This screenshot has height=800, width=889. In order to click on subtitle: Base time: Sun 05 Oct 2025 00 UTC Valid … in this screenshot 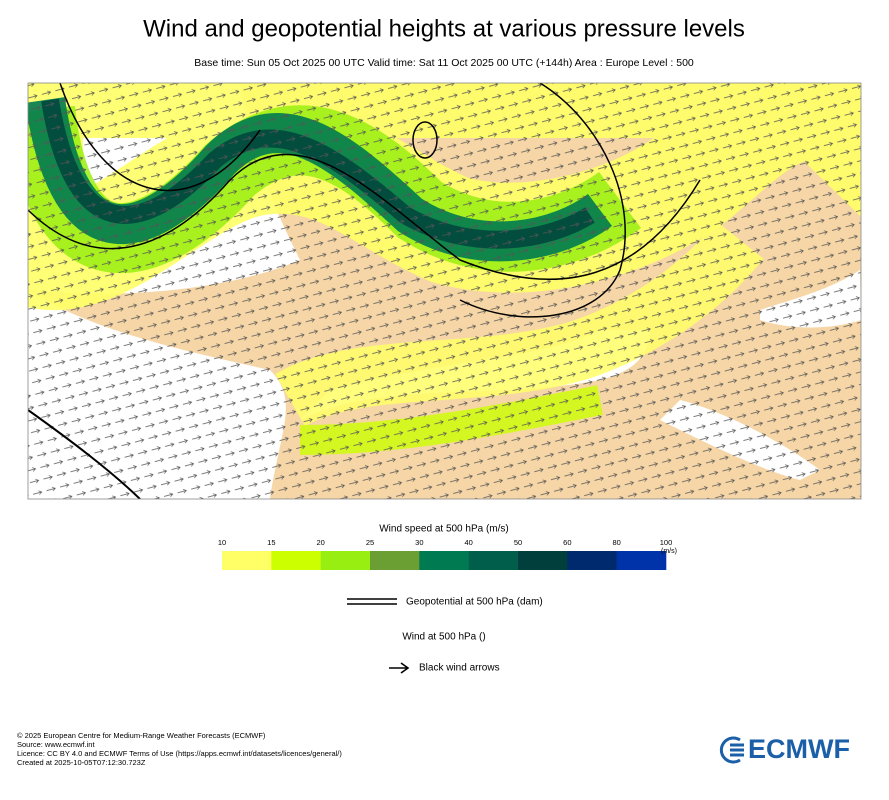, I will do `click(444, 63)`.